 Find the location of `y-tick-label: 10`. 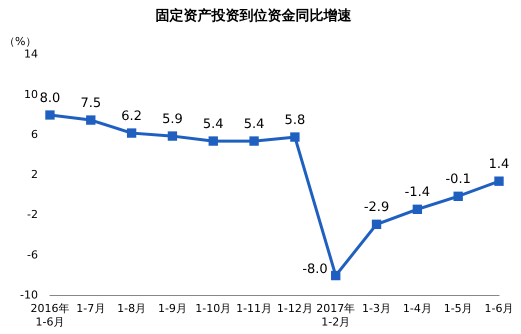

y-tick-label: 10 is located at coordinates (31, 94).